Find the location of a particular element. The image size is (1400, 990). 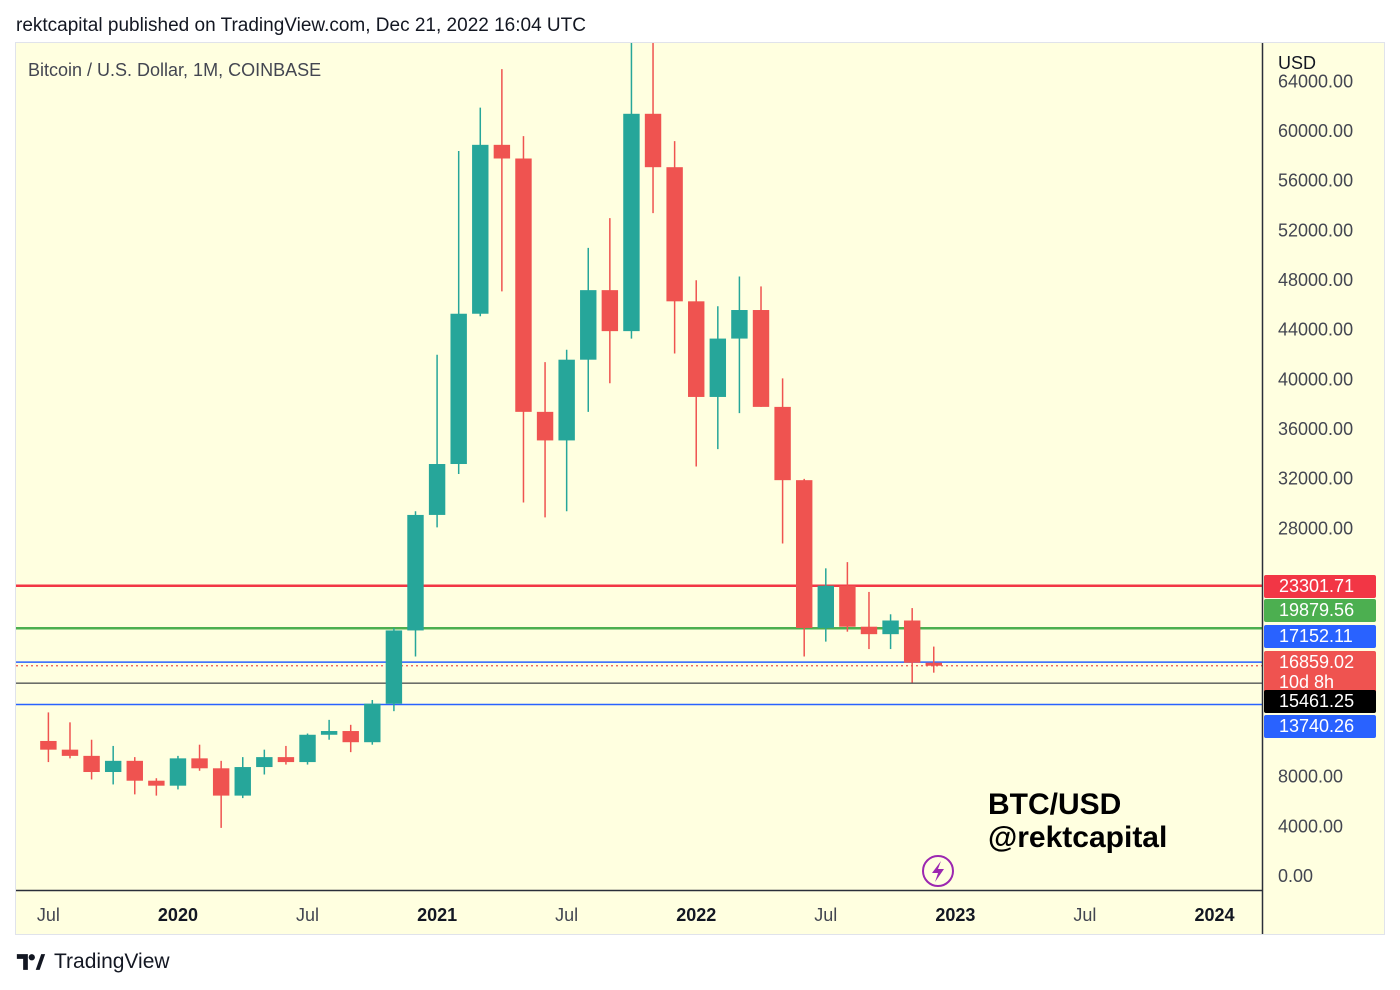

footer-brand: TradingView is located at coordinates (93, 962).